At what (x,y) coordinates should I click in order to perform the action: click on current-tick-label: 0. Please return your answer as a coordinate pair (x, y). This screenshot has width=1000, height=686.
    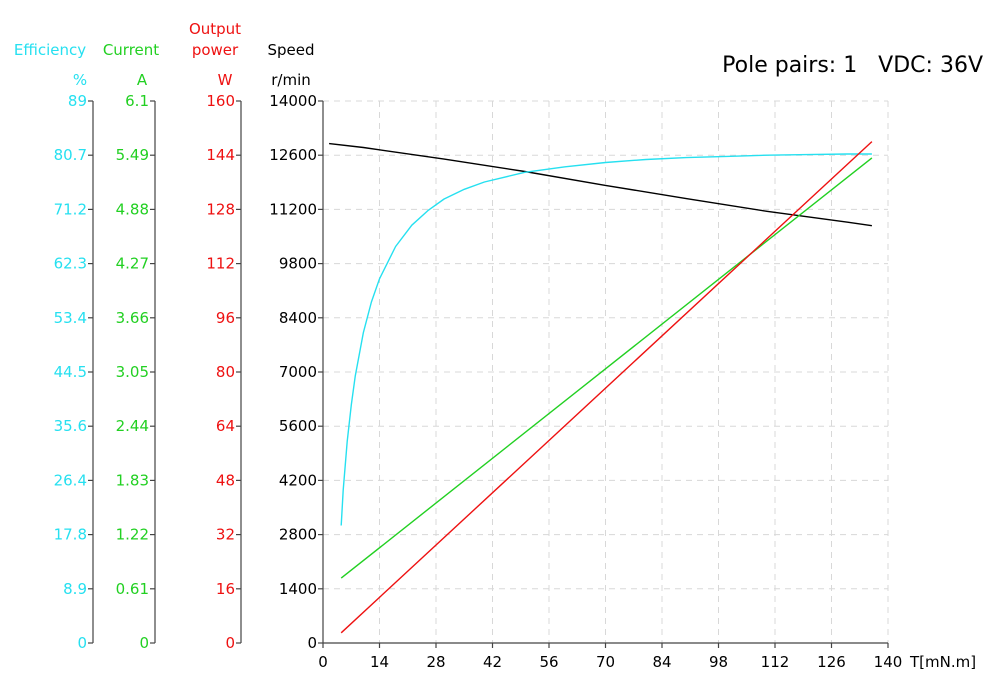
    Looking at the image, I should click on (144, 643).